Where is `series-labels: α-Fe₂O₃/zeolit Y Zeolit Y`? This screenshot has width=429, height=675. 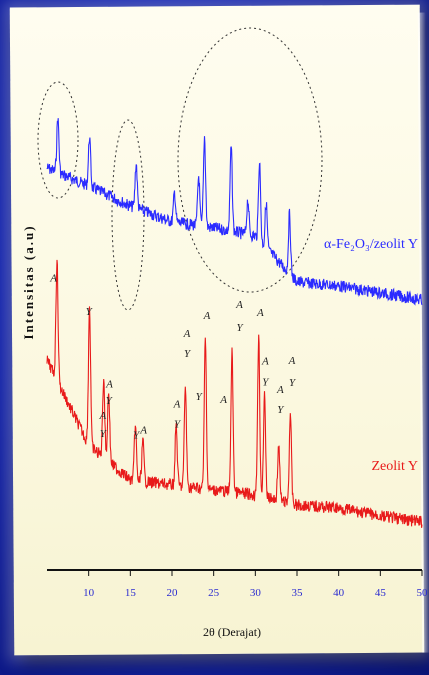
series-labels: α-Fe₂O₃/zeolit Y Zeolit Y is located at coordinates (371, 355).